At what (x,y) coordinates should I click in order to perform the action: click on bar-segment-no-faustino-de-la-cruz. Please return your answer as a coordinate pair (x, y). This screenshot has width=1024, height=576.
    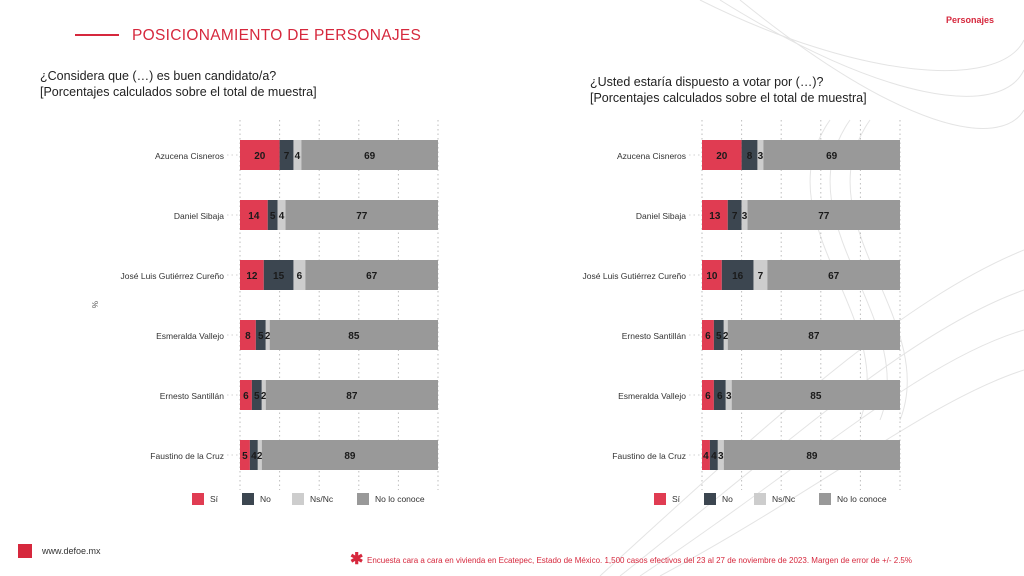
    Looking at the image, I should click on (253, 455).